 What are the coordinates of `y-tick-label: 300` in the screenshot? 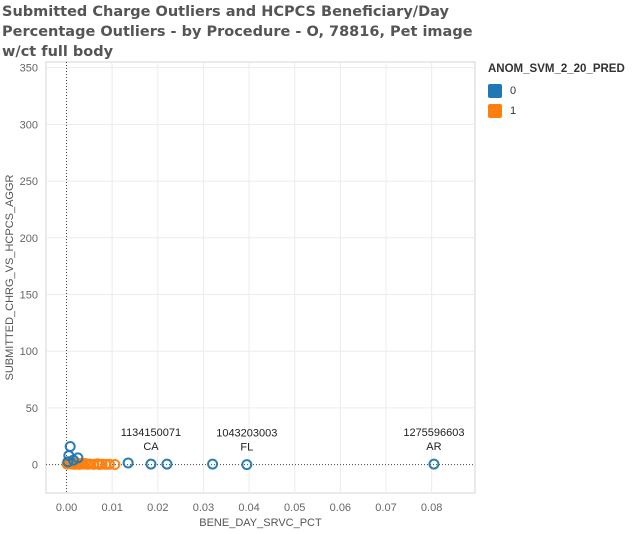 It's located at (29, 125).